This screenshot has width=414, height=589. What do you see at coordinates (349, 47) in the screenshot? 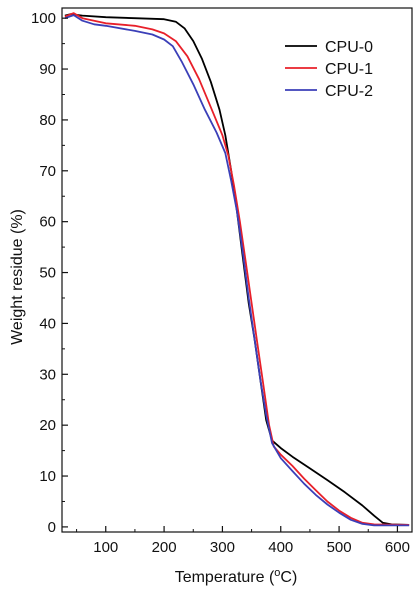
I see `legend-label-cpu-0: CPU-0` at bounding box center [349, 47].